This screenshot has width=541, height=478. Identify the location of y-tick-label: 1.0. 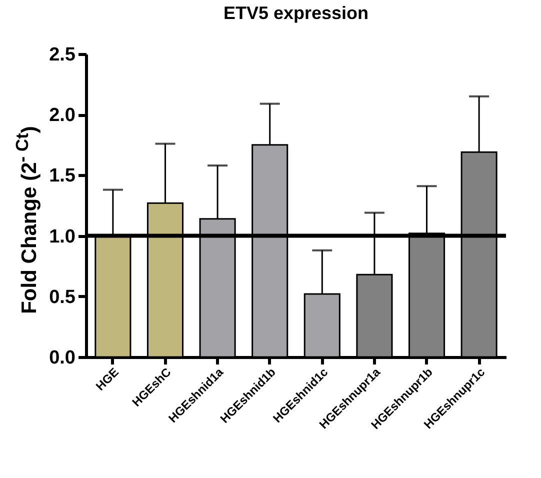
(62, 237).